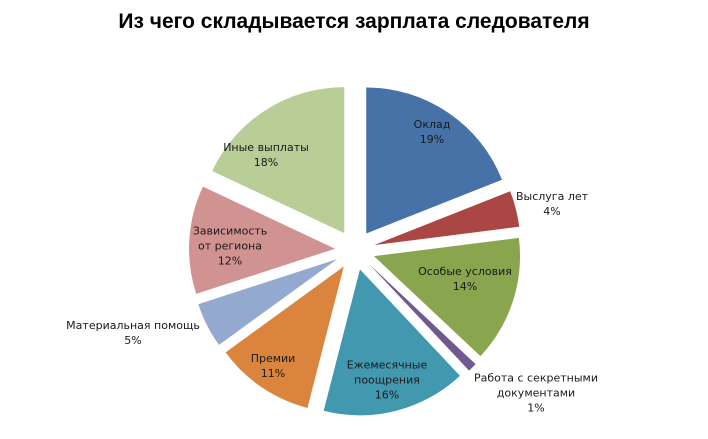 The width and height of the screenshot is (708, 439). I want to click on slice-label-line: Иные выплаты, so click(266, 147).